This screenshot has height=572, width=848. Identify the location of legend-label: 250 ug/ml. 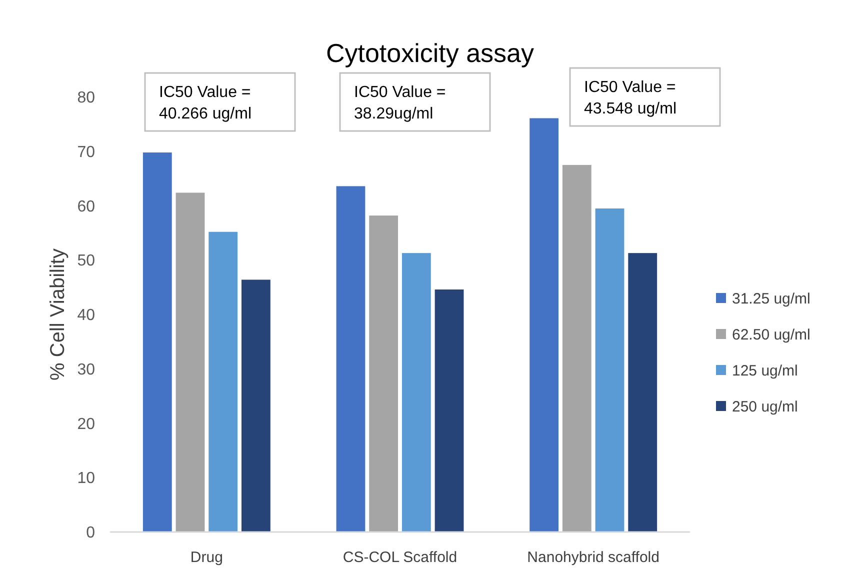
(765, 407).